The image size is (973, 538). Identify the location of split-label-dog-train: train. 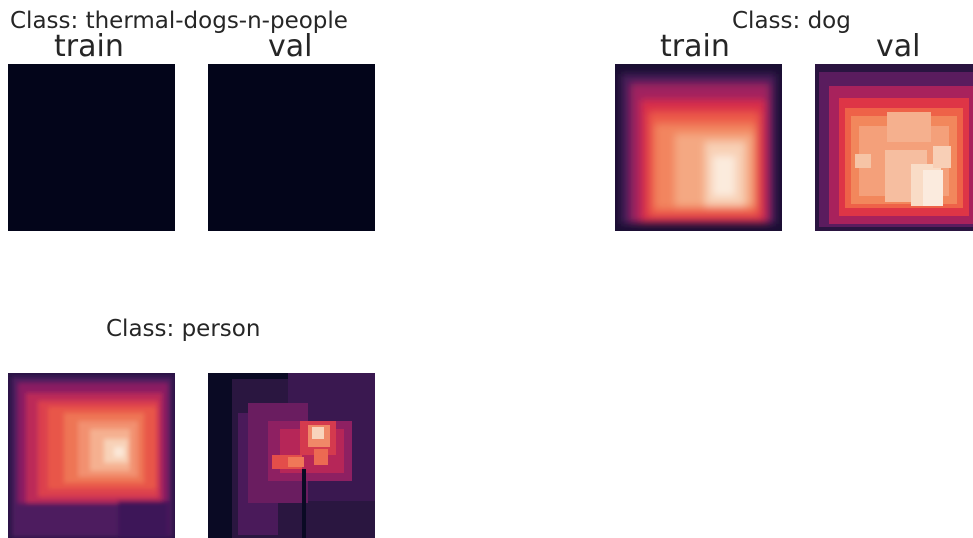
(695, 46).